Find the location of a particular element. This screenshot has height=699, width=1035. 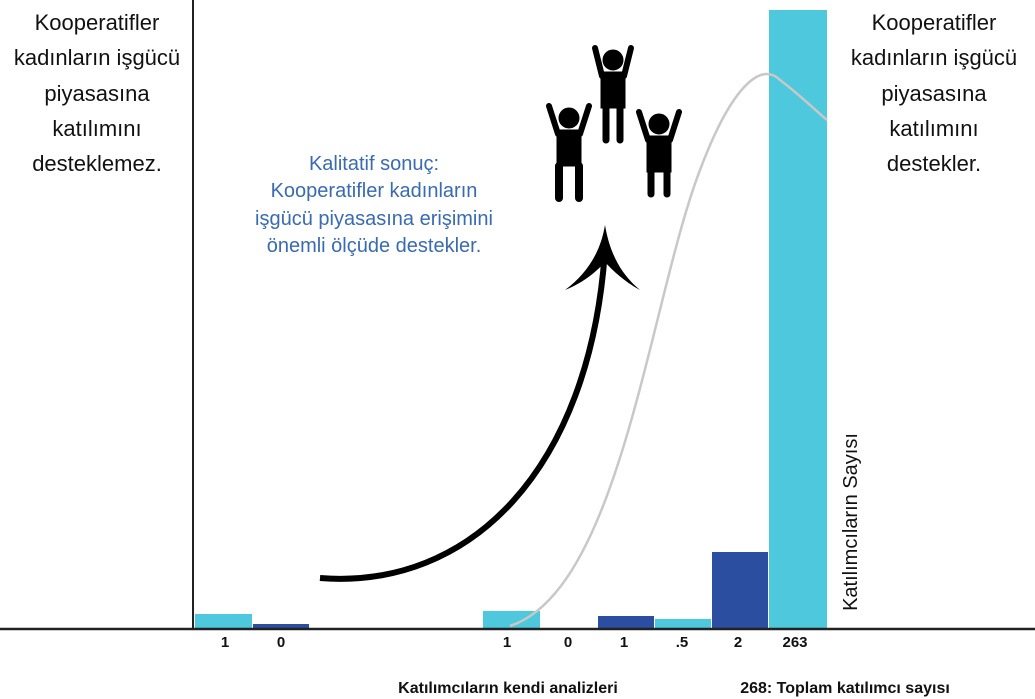

footer-left: Katılımcıların kendi analizleri is located at coordinates (508, 688).